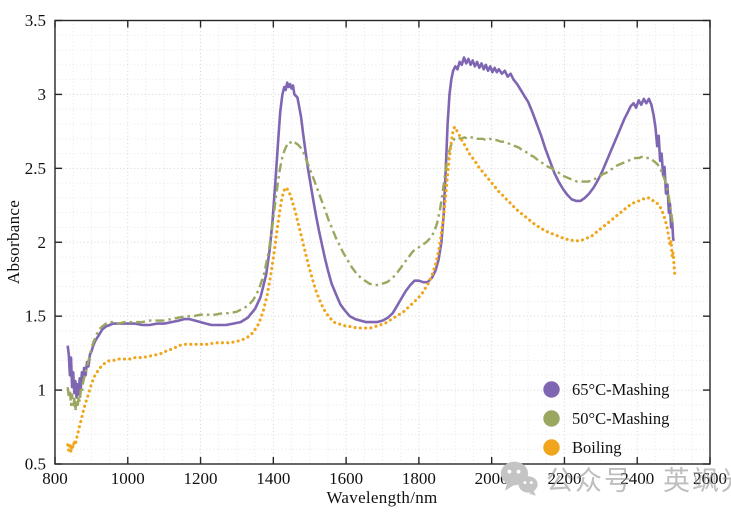  Describe the element at coordinates (42, 94) in the screenshot. I see `y-tick-label: 3` at that location.